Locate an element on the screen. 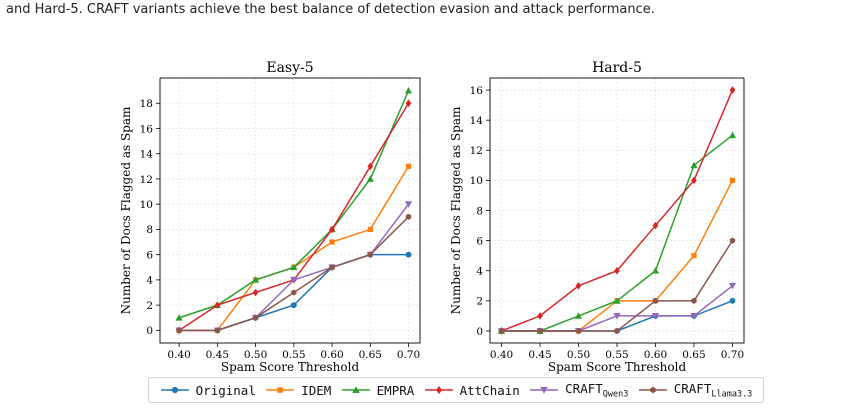 The image size is (852, 410). y-tick-label: 18 is located at coordinates (146, 104).